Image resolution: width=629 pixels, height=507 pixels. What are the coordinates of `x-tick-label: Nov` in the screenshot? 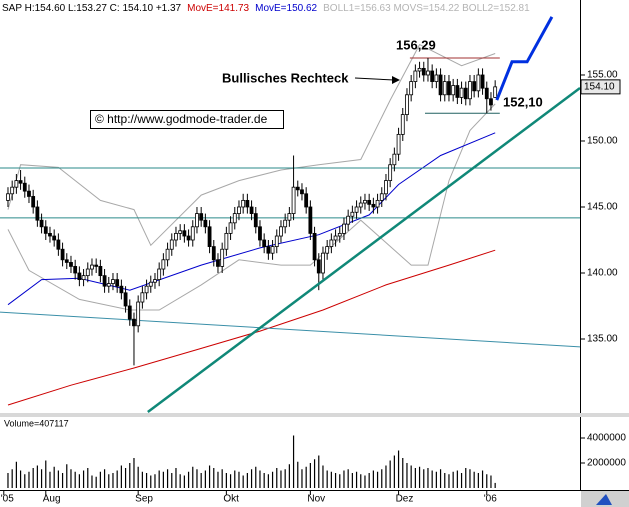 It's located at (316, 499).